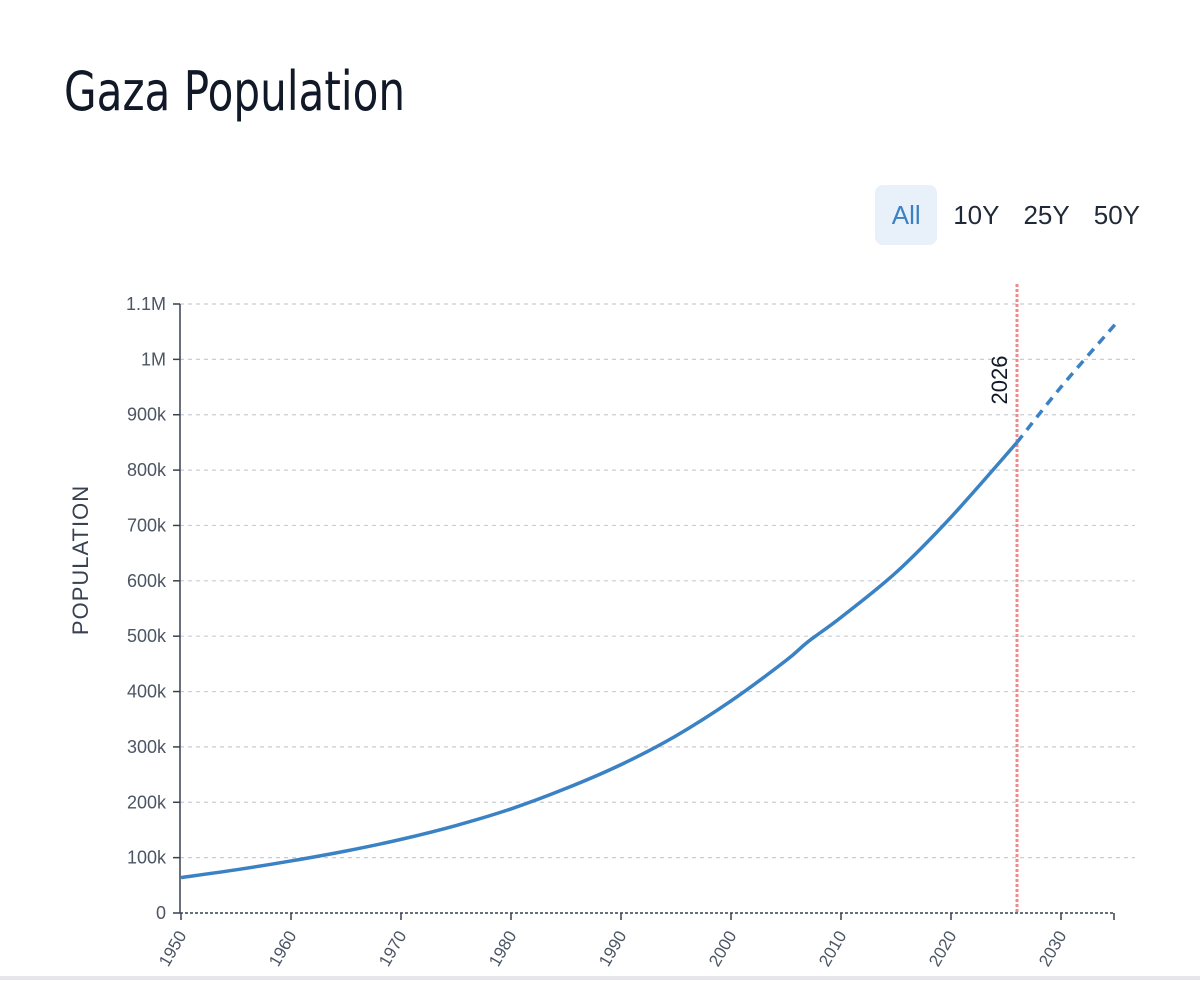 The image size is (1200, 994). I want to click on marker-label: 2026, so click(999, 380).